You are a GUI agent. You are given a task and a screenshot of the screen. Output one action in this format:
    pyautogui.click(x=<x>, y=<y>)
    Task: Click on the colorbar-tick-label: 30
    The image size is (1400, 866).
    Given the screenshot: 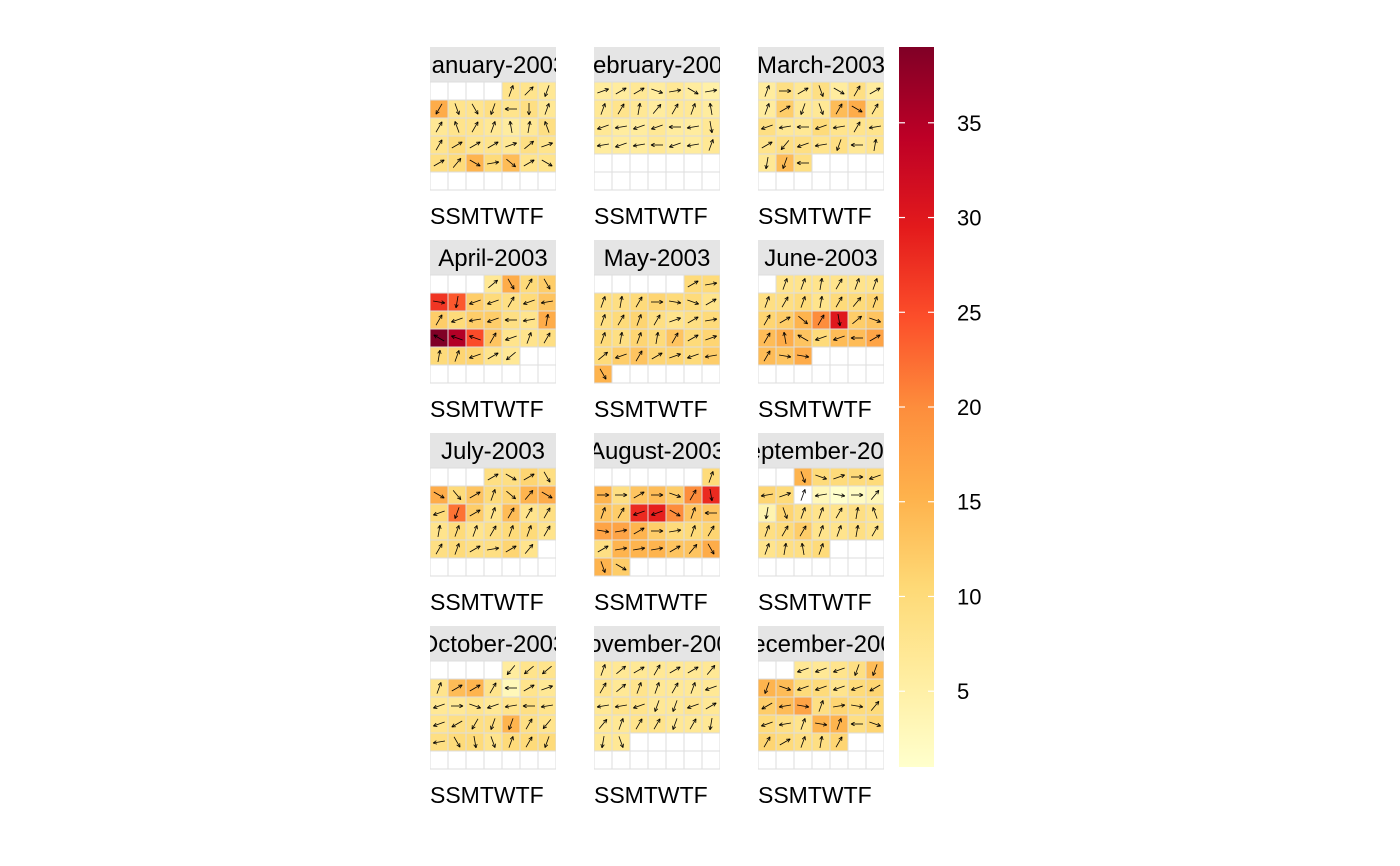 What is the action you would take?
    pyautogui.click(x=969, y=218)
    